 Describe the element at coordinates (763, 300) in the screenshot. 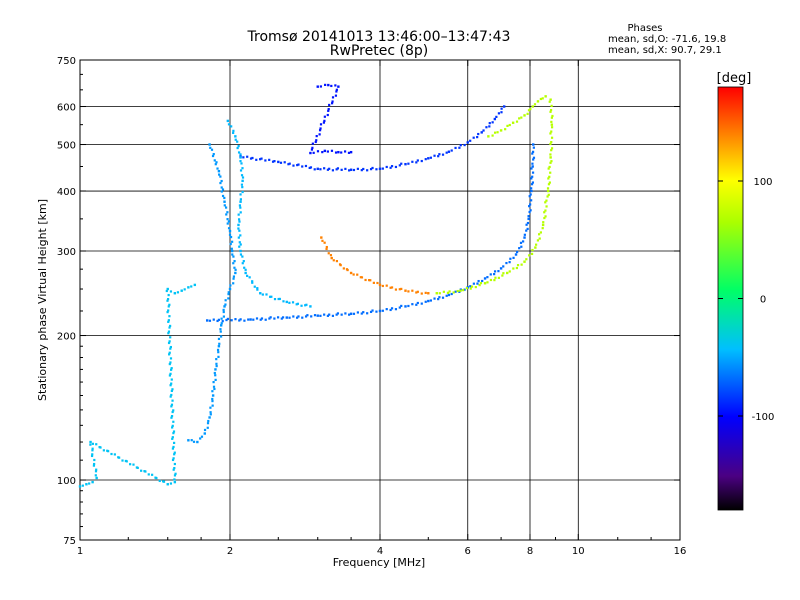

I see `colorbar-tick-label: 0` at that location.